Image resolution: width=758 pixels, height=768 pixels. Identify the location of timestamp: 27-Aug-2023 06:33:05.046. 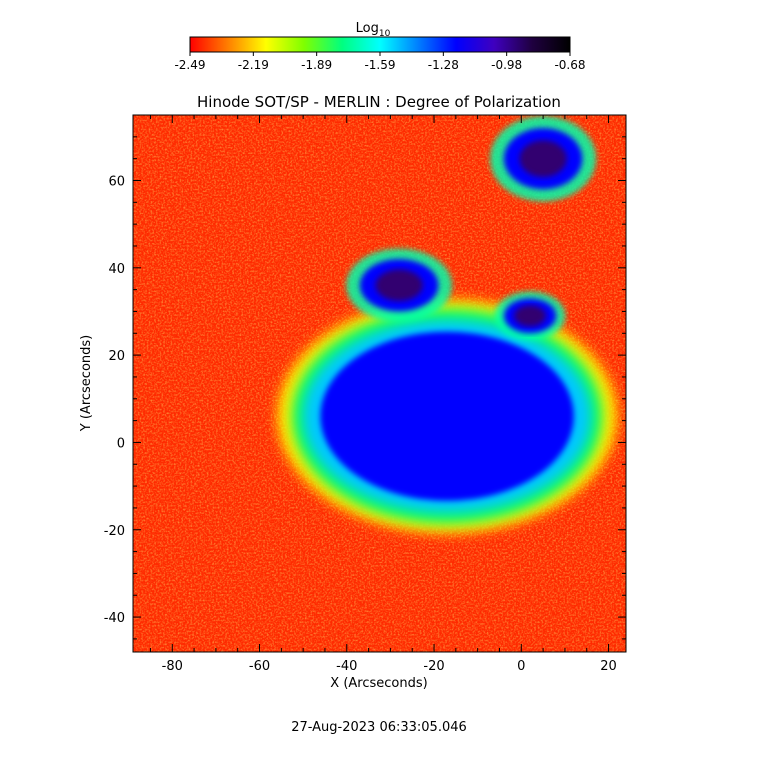
(379, 727).